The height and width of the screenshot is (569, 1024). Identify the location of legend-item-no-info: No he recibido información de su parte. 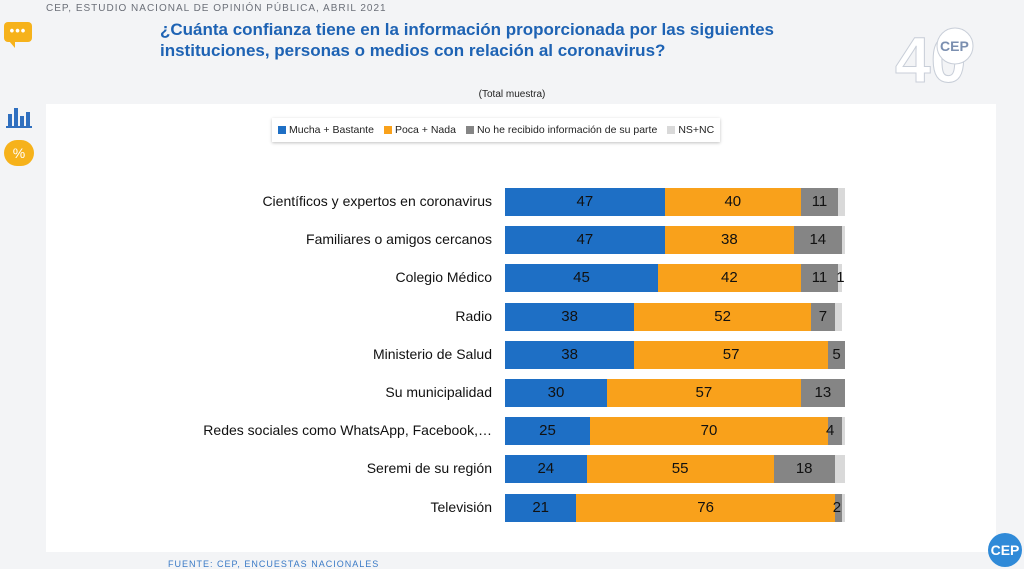
(561, 130).